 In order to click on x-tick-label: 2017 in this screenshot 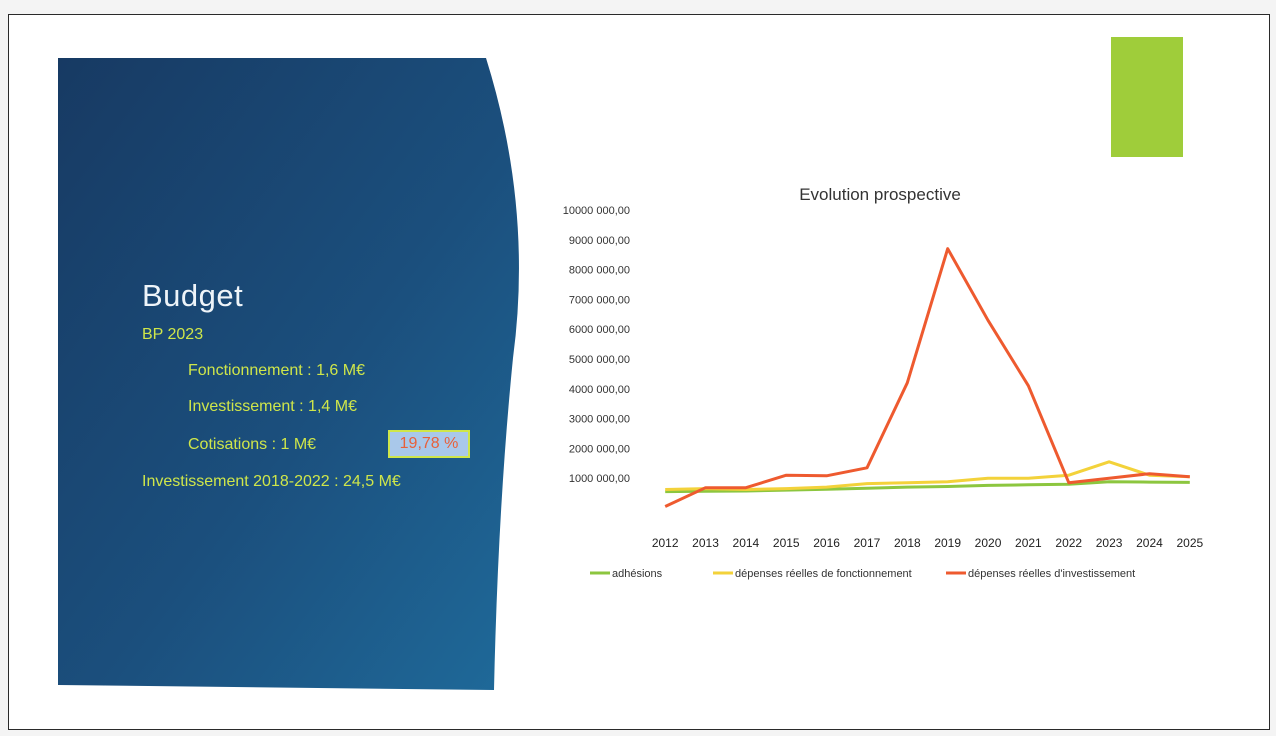, I will do `click(867, 543)`.